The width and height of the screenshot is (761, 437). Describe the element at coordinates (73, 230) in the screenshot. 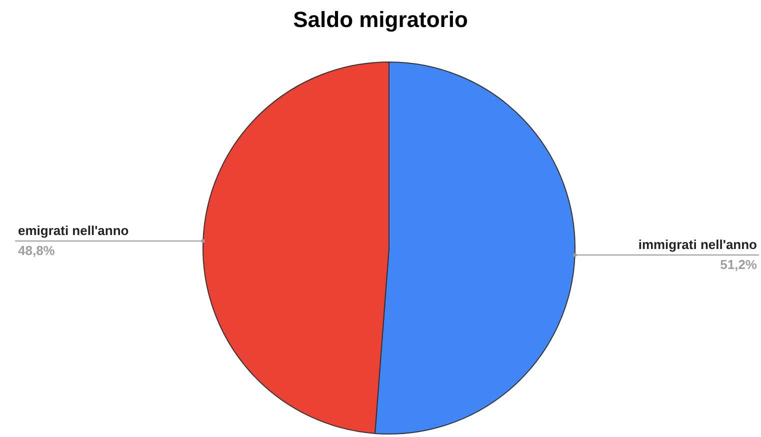

I see `slice-label: emigrati nell'anno` at that location.